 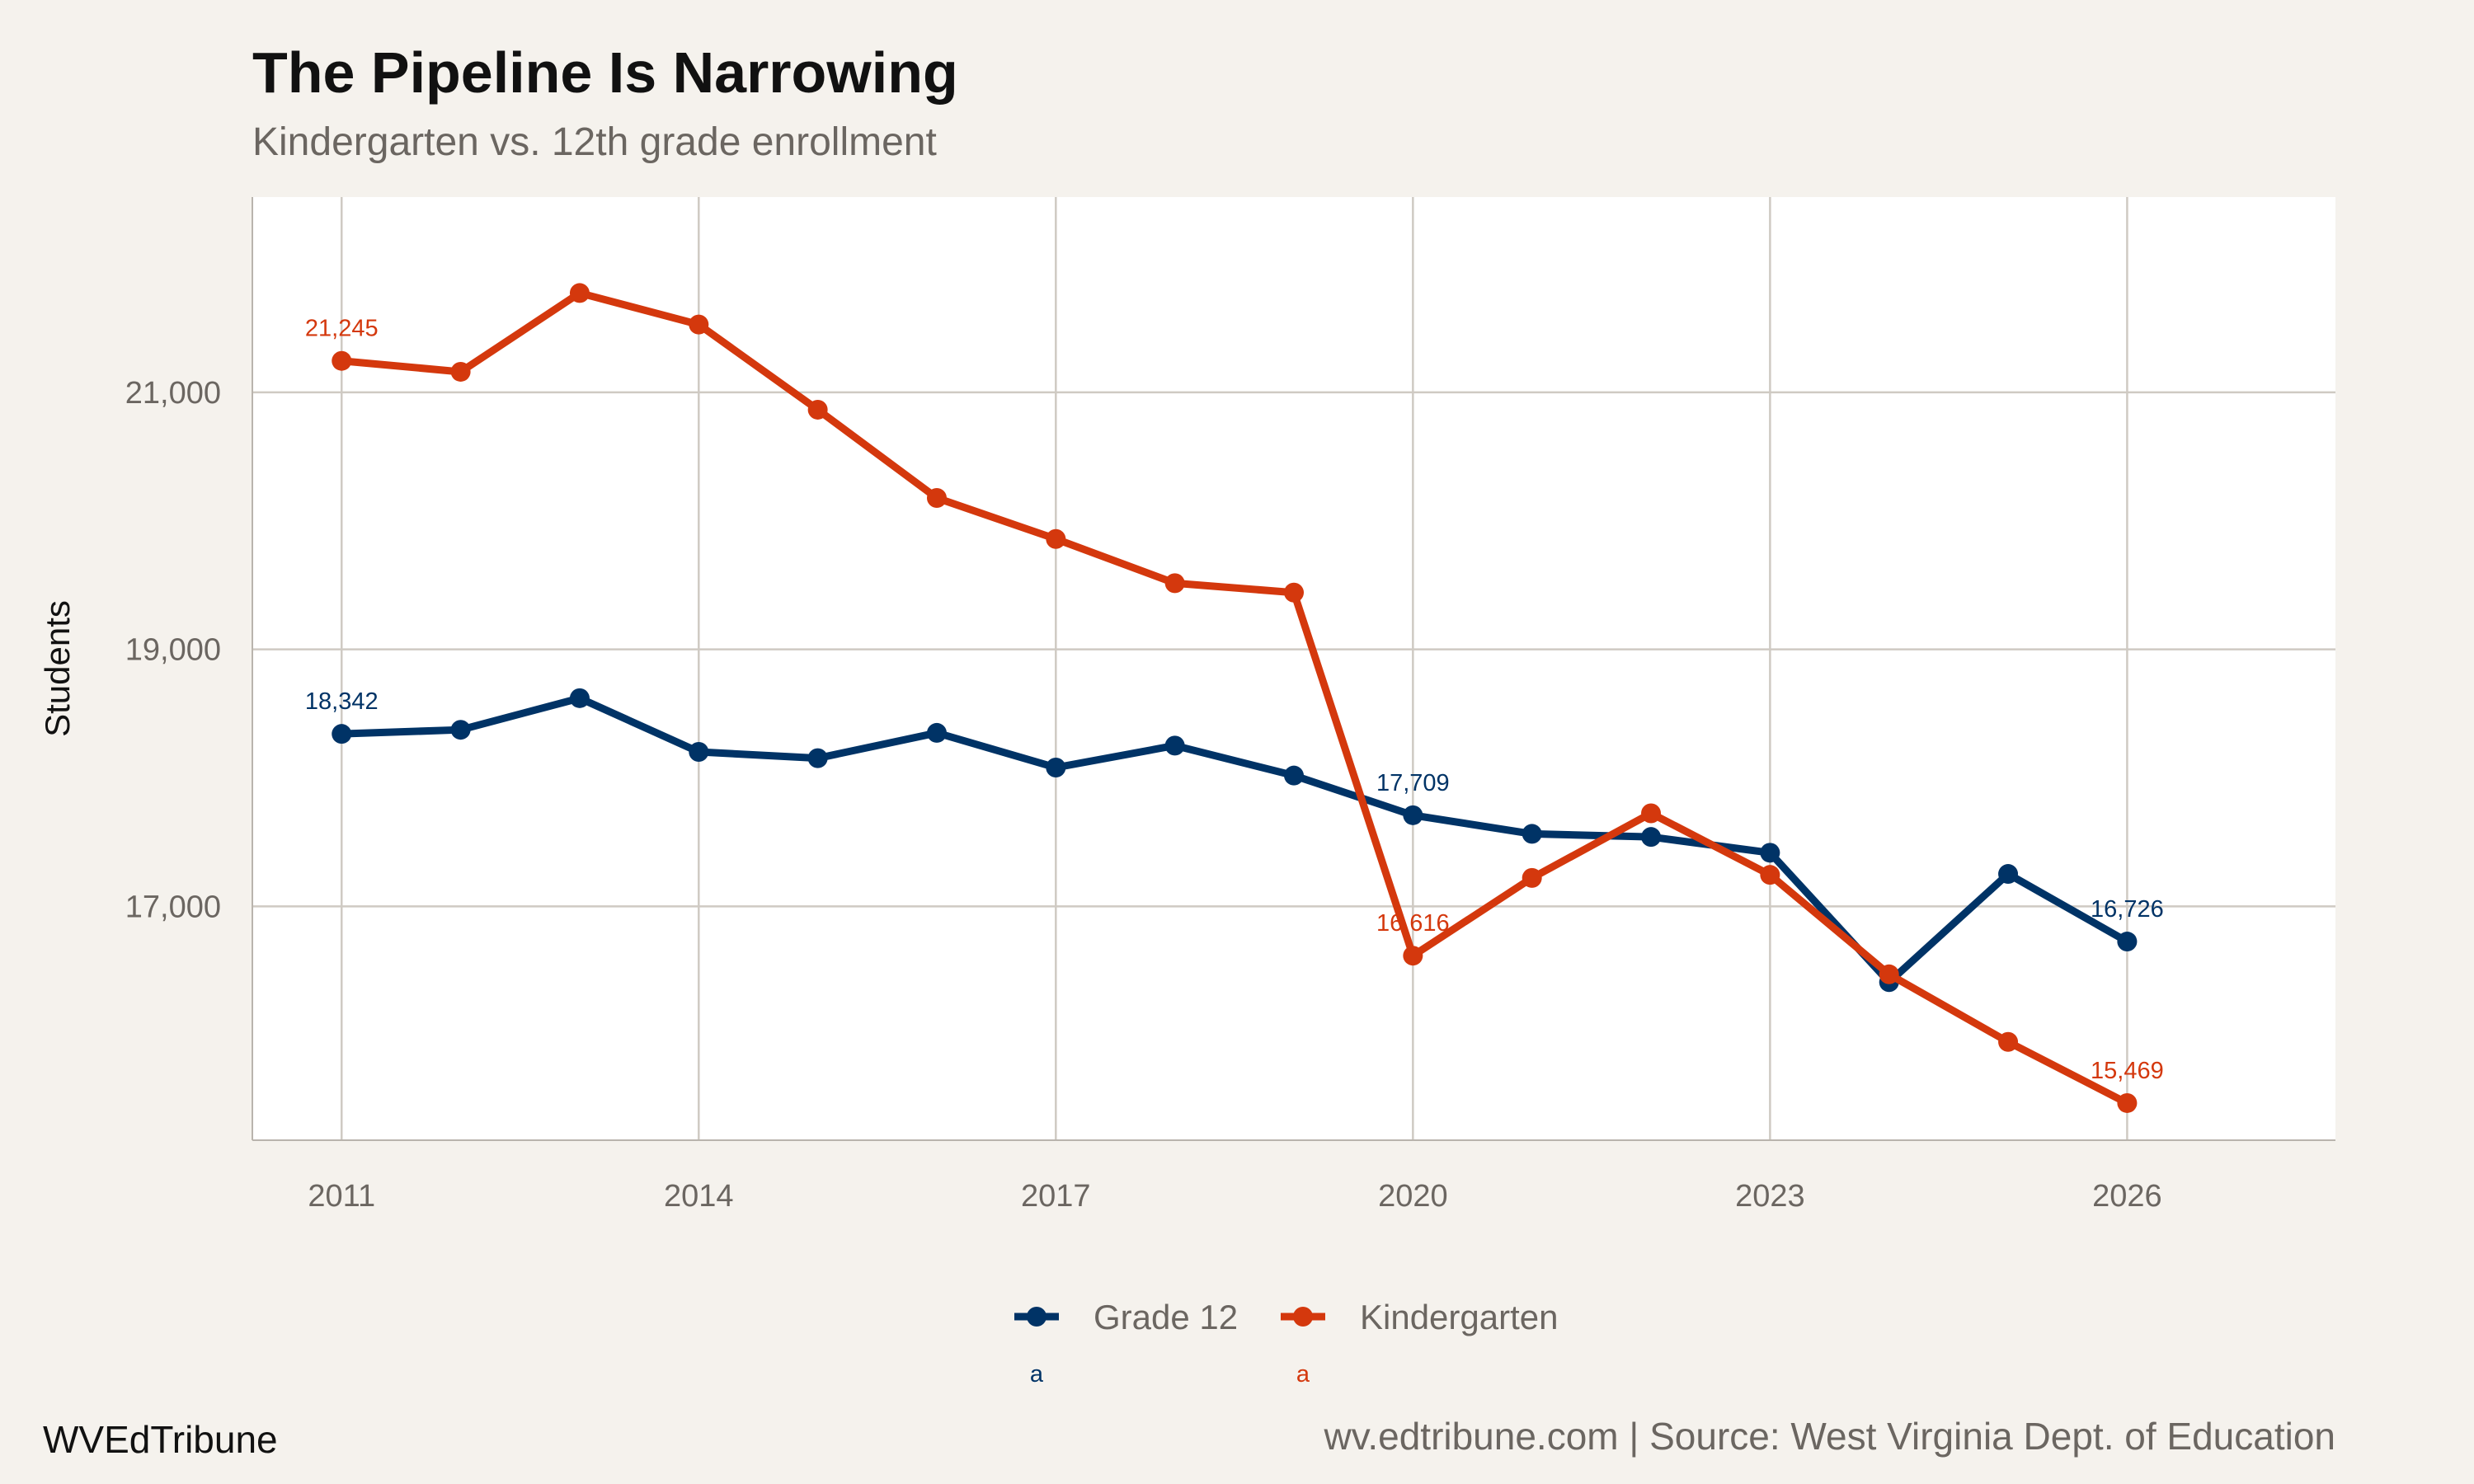 I want to click on x-tick-label: 2011, so click(x=341, y=1196).